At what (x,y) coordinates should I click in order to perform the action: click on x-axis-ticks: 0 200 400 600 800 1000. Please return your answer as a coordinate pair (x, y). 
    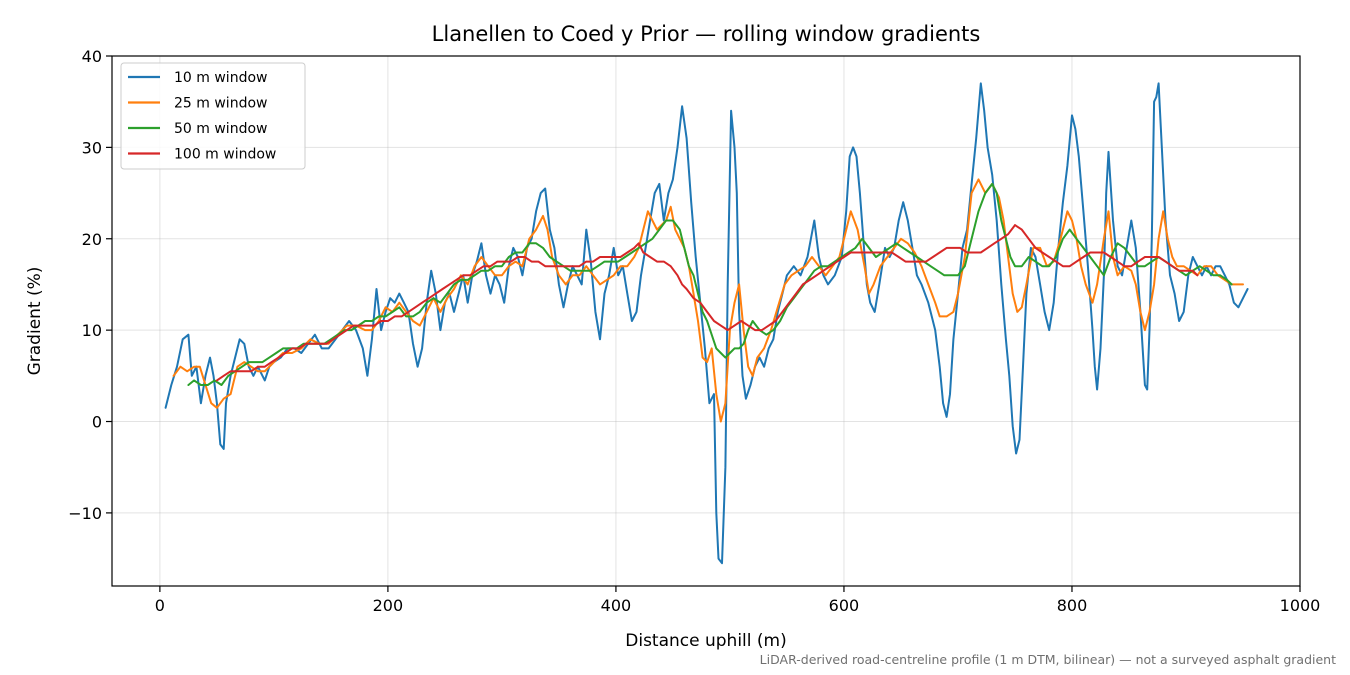
    Looking at the image, I should click on (738, 600).